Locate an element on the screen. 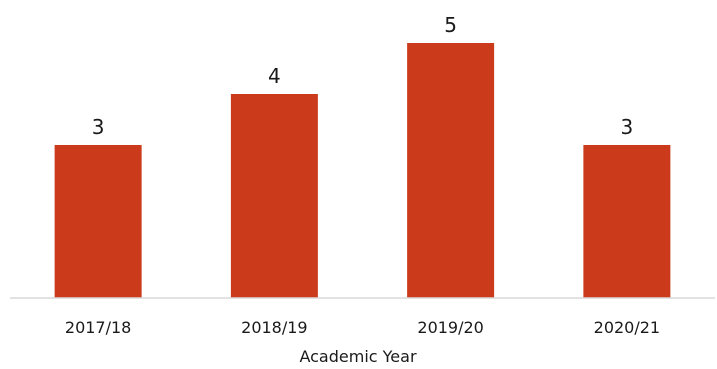  x-tick-labels-layer: 2017/18 2018/19 2019/20 2020/21 is located at coordinates (362, 327).